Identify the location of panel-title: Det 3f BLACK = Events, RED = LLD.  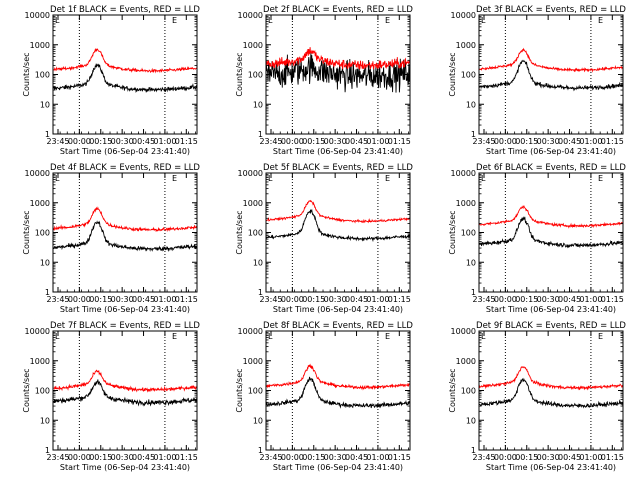
(551, 10).